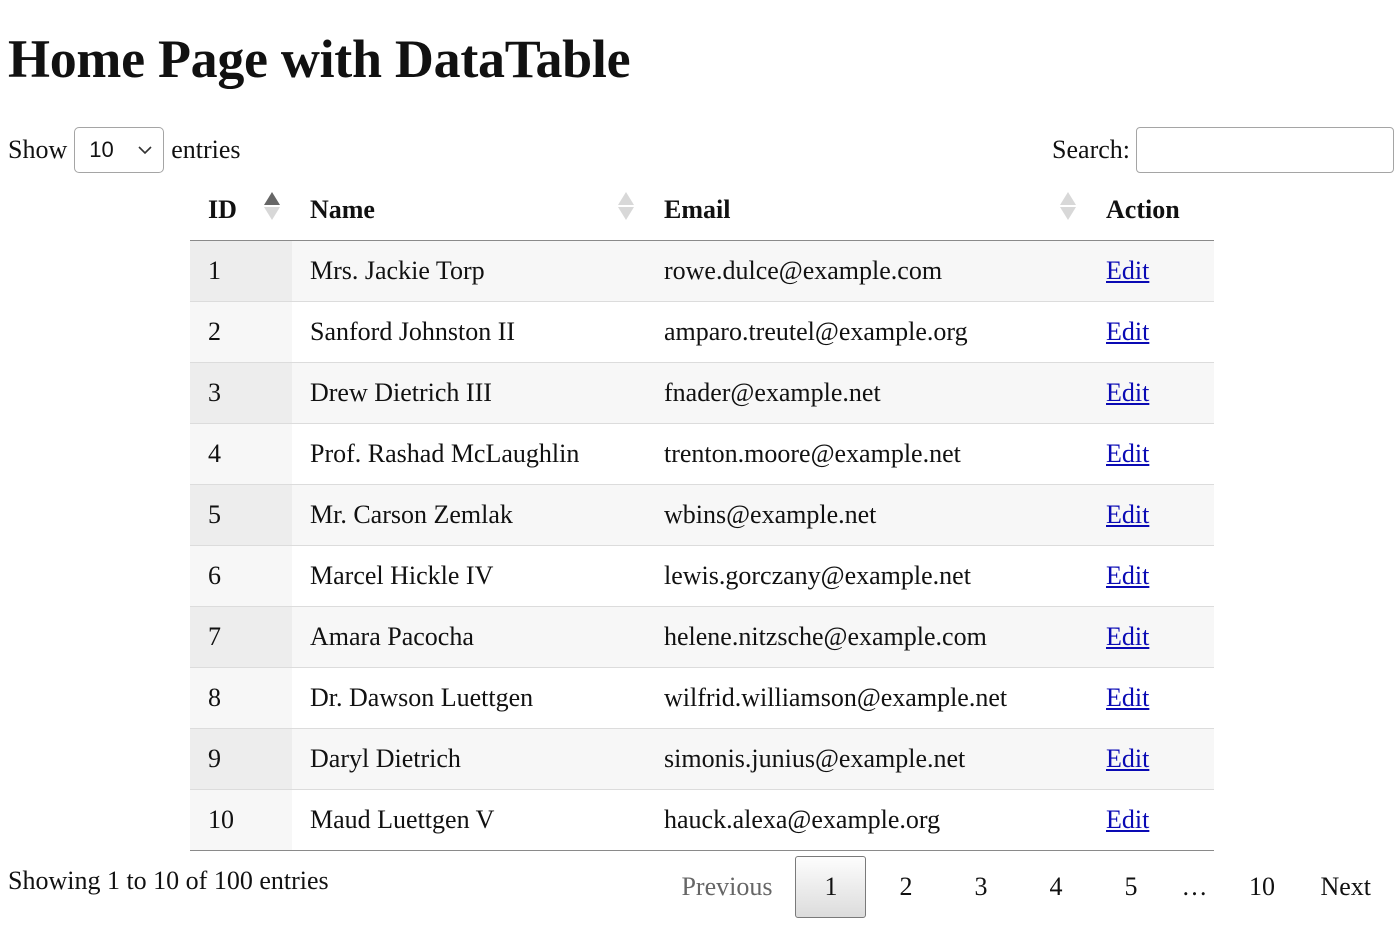 This screenshot has height=940, width=1400. Describe the element at coordinates (867, 514) in the screenshot. I see `cell-email: wbins@example.net` at that location.